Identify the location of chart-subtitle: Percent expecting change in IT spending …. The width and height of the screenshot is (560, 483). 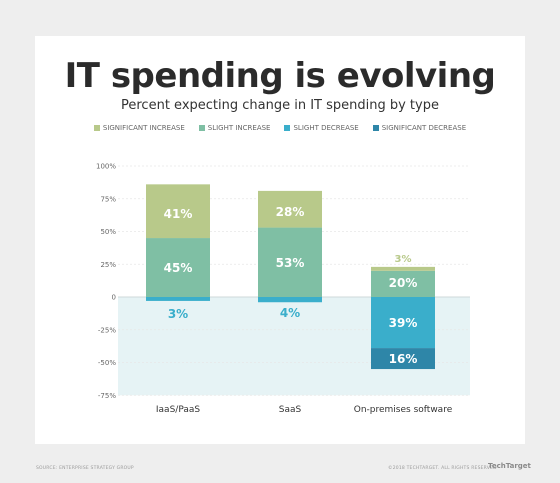
(280, 105).